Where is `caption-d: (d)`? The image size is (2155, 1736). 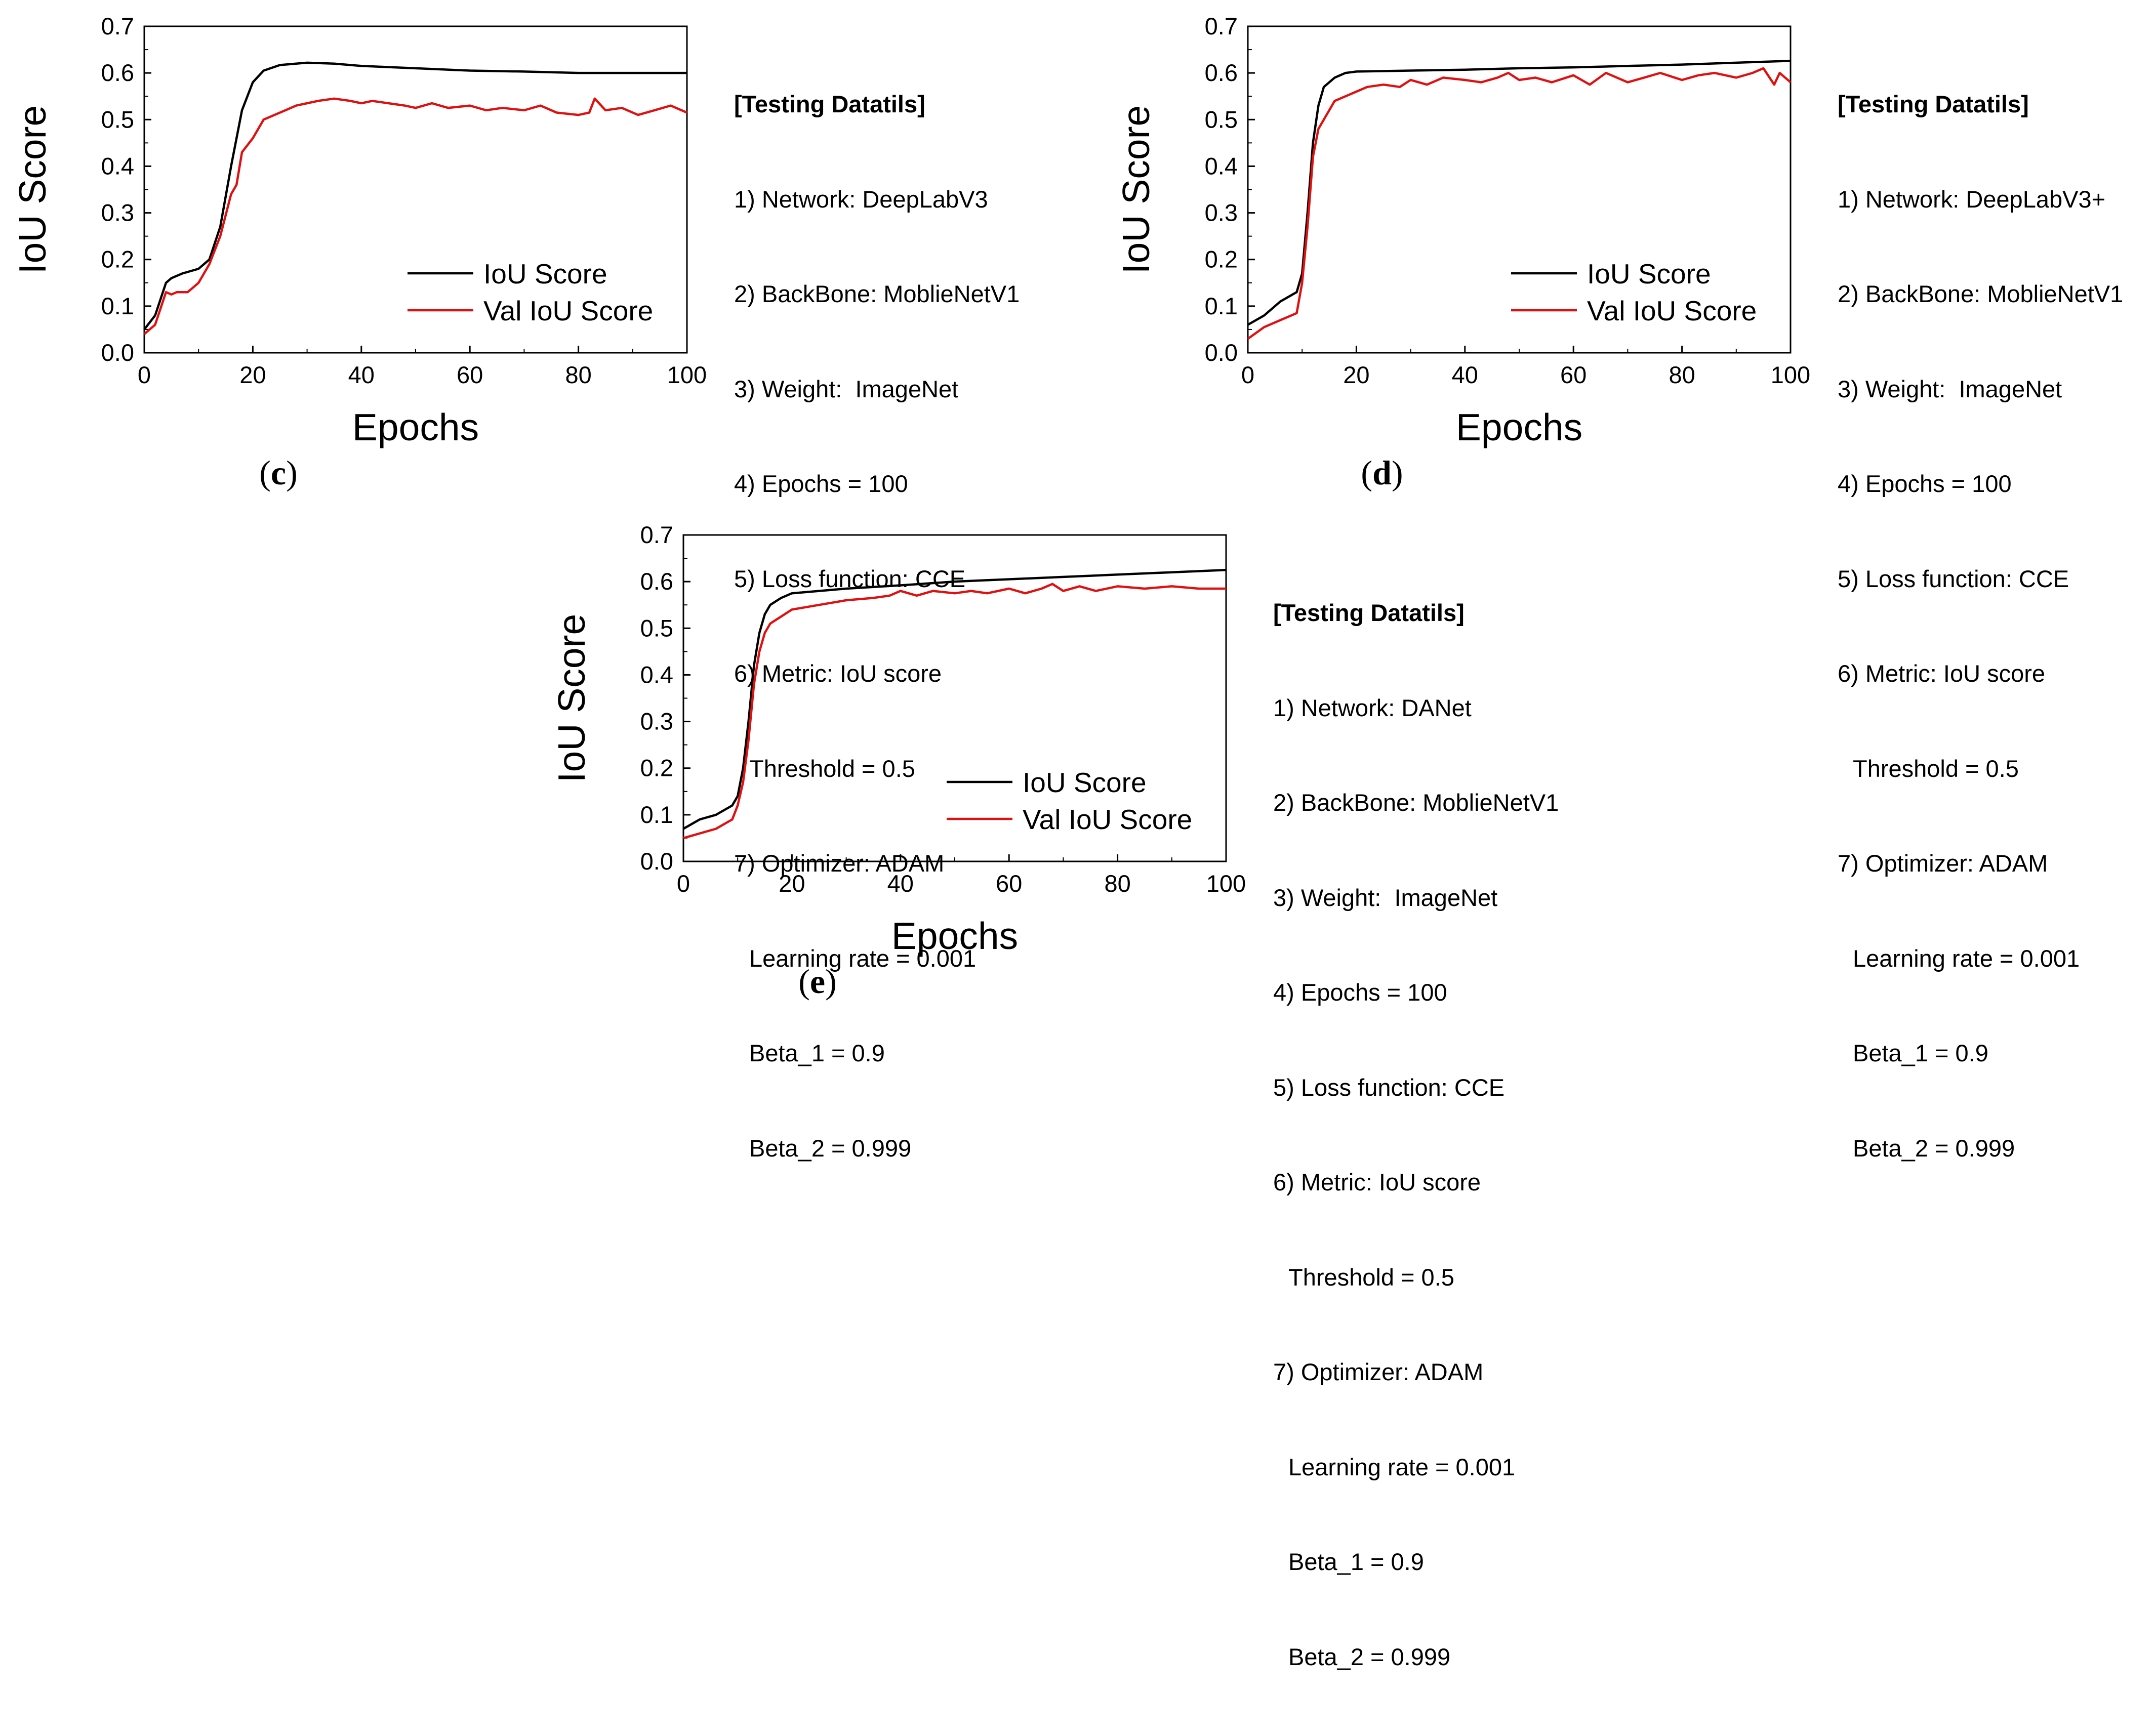 caption-d: (d) is located at coordinates (1382, 472).